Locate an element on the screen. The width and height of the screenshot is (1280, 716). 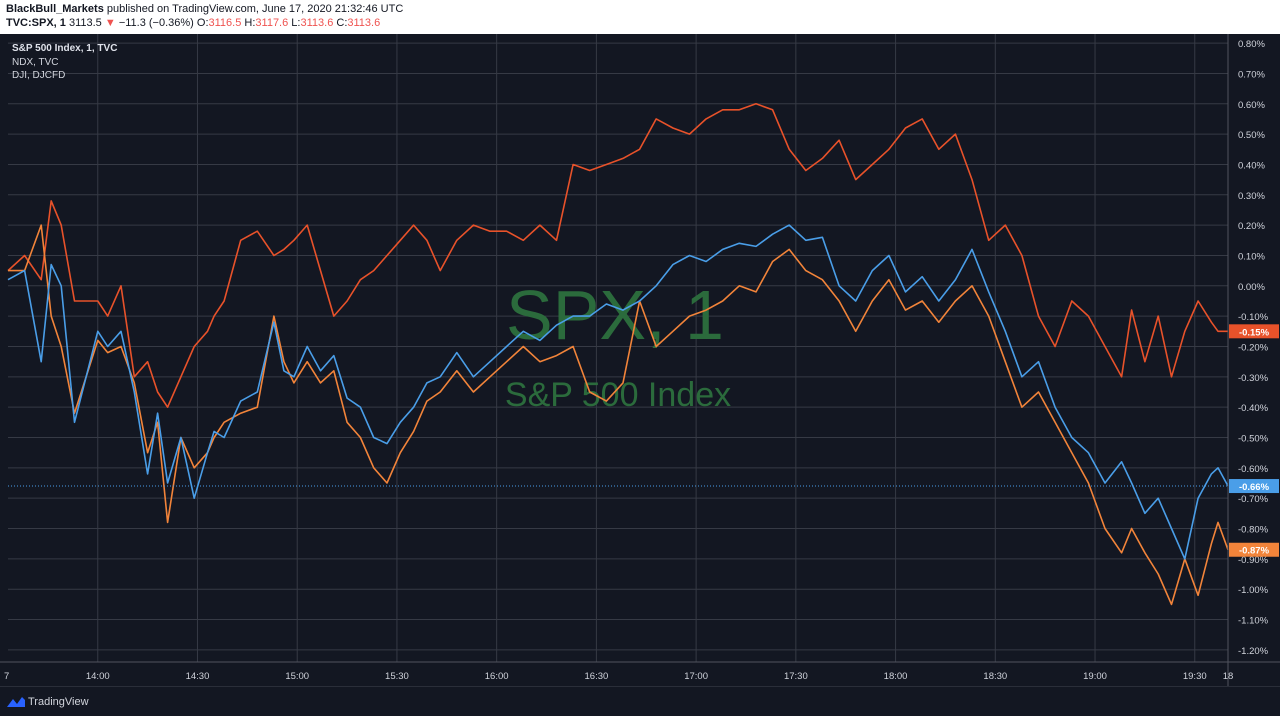
low-value: 3113.6 is located at coordinates (317, 23).